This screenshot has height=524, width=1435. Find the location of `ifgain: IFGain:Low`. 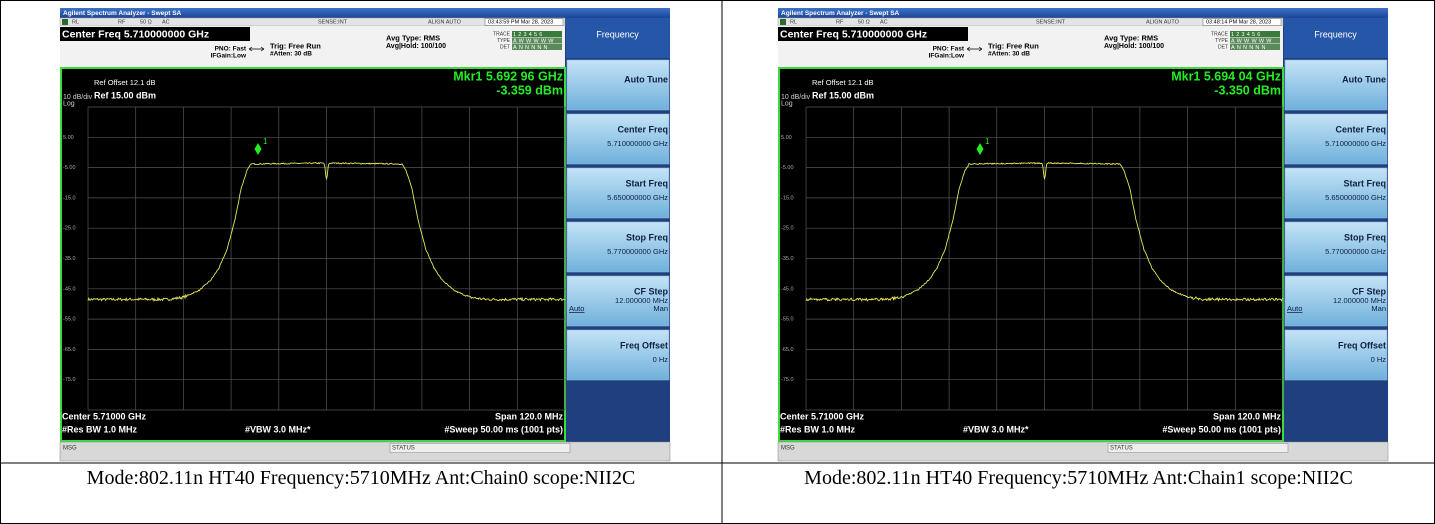

ifgain: IFGain:Low is located at coordinates (947, 56).